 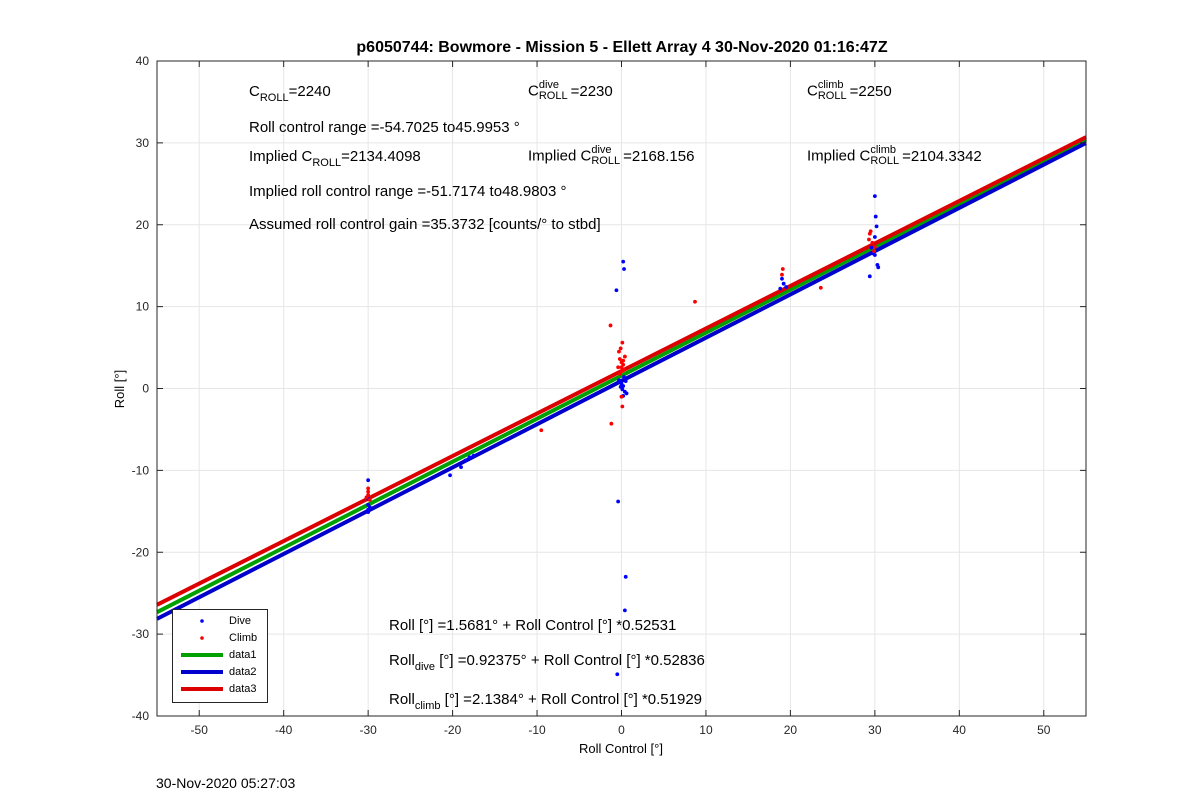 What do you see at coordinates (202, 621) in the screenshot?
I see `legend-dive-marker` at bounding box center [202, 621].